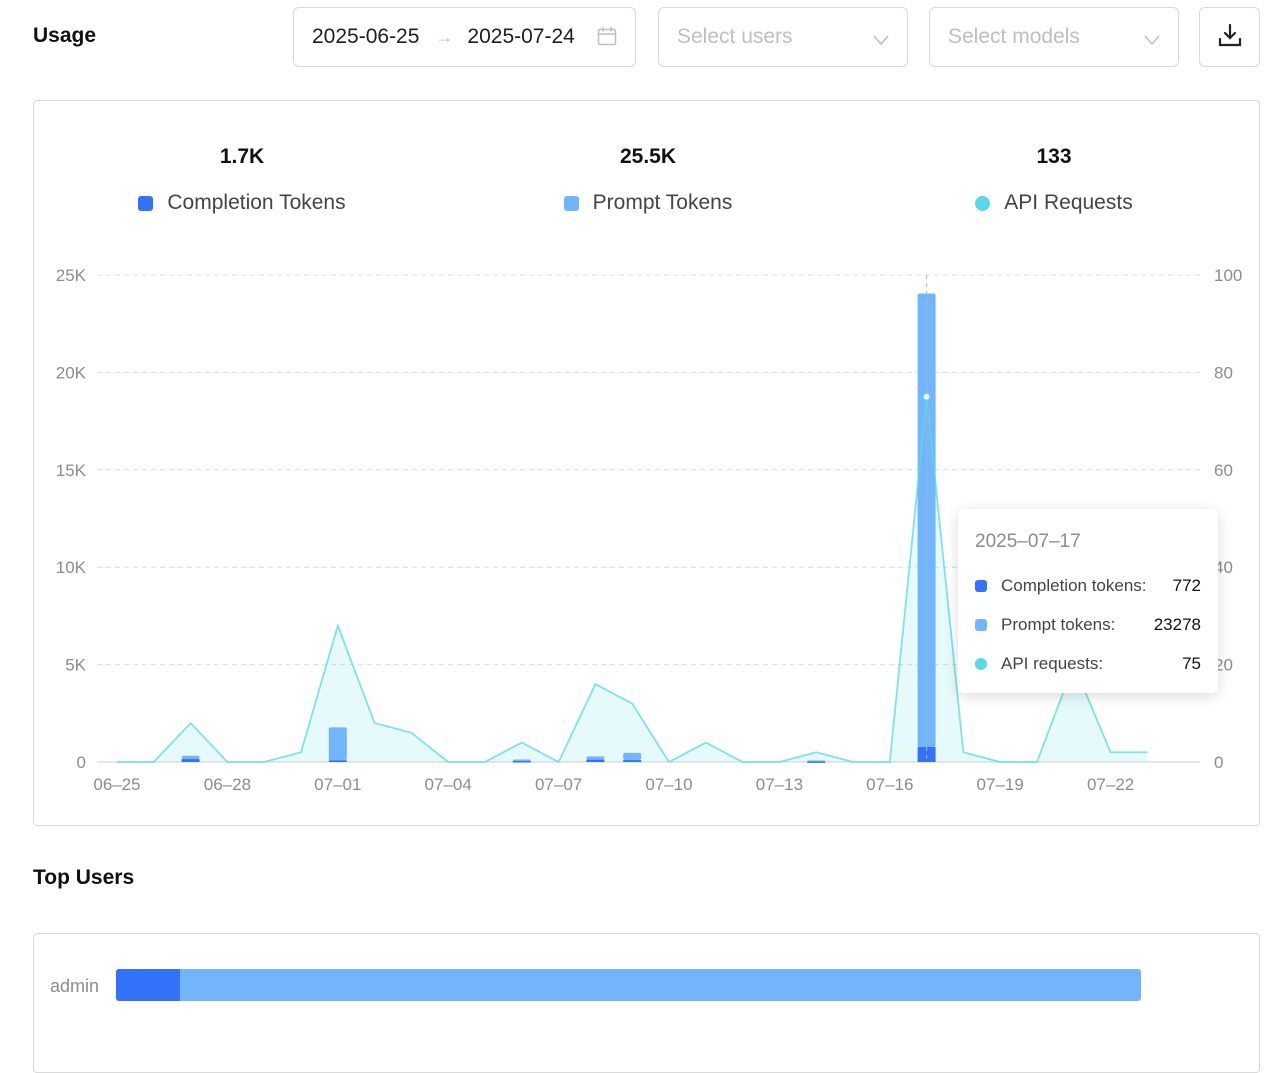 Image resolution: width=1280 pixels, height=1073 pixels. What do you see at coordinates (1028, 541) in the screenshot?
I see `tooltip-date: 2025–07–17` at bounding box center [1028, 541].